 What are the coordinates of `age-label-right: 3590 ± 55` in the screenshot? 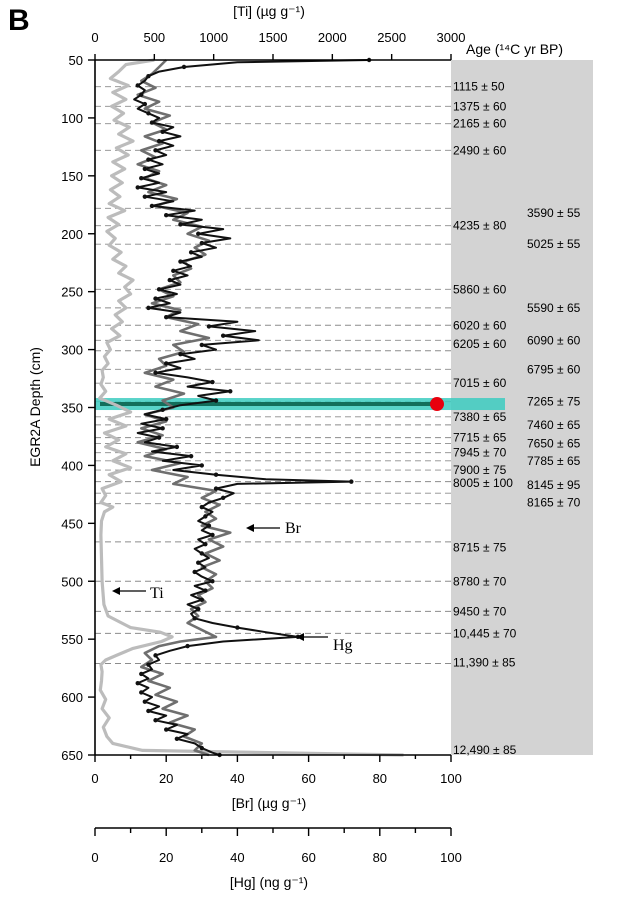 It's located at (554, 213).